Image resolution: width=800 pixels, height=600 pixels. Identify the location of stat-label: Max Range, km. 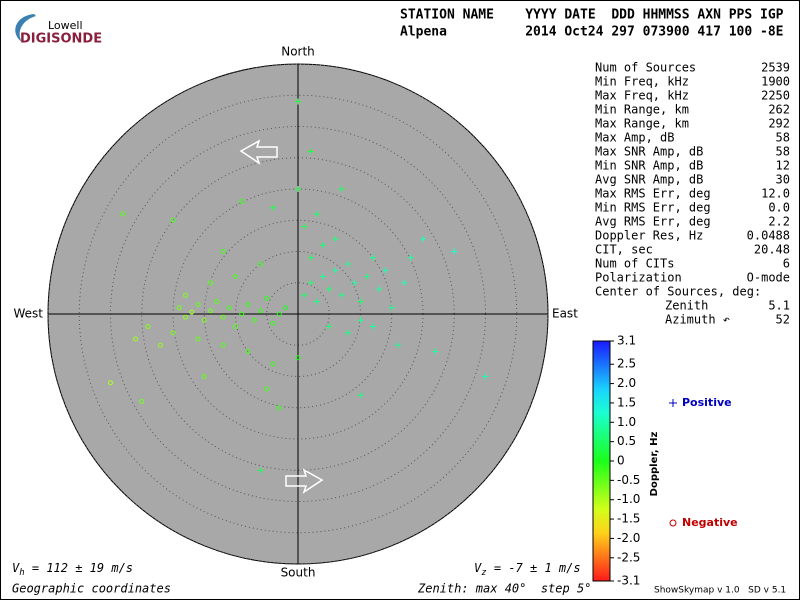
(642, 124).